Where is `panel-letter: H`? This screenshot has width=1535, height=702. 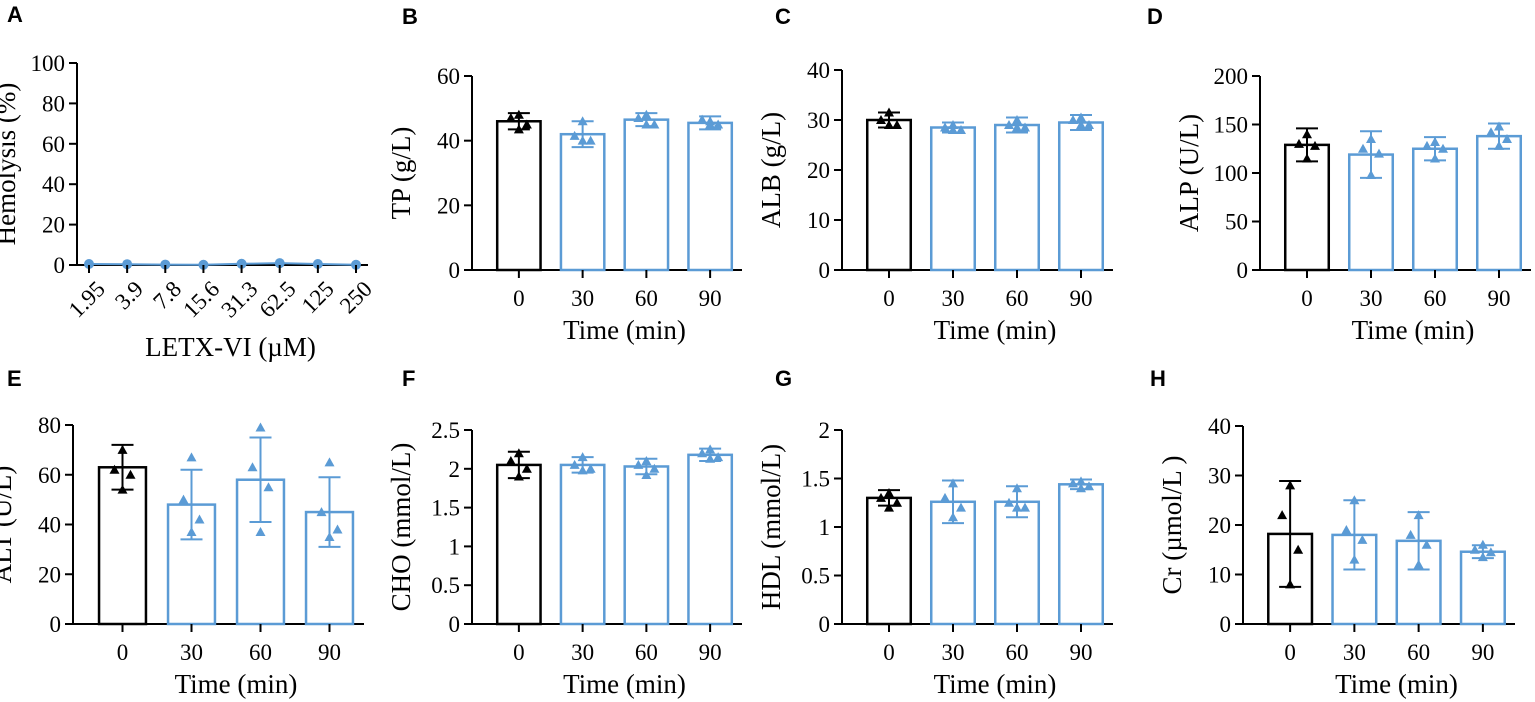 panel-letter: H is located at coordinates (1158, 378).